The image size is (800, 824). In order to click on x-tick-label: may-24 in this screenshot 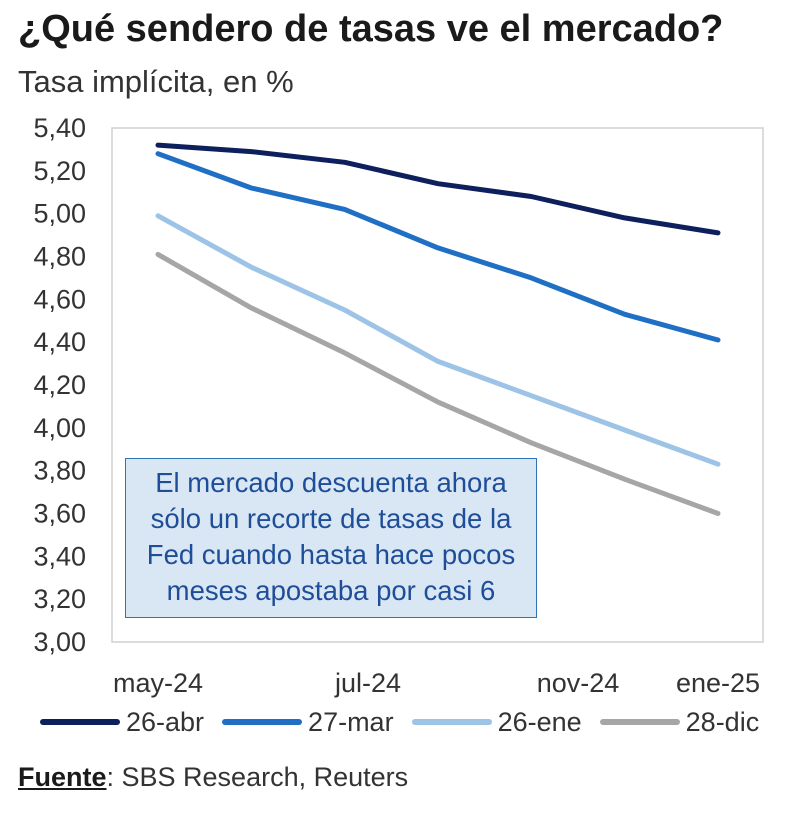, I will do `click(158, 683)`.